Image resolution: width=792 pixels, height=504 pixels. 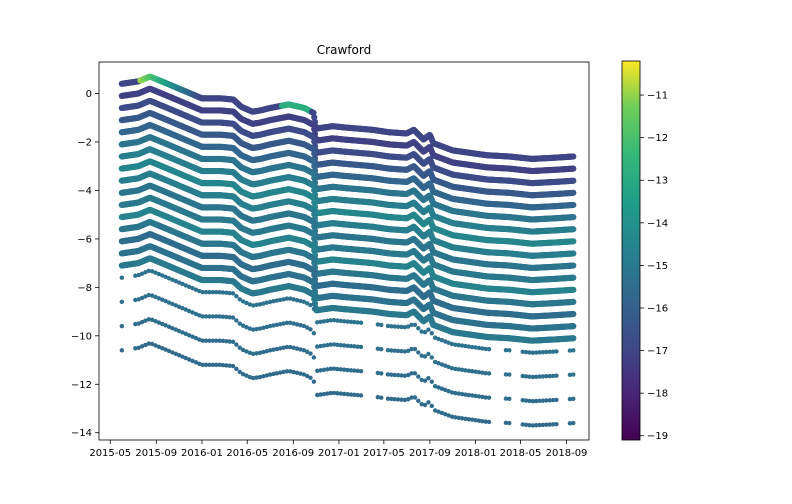 What do you see at coordinates (344, 50) in the screenshot?
I see `chart-title: Crawford` at bounding box center [344, 50].